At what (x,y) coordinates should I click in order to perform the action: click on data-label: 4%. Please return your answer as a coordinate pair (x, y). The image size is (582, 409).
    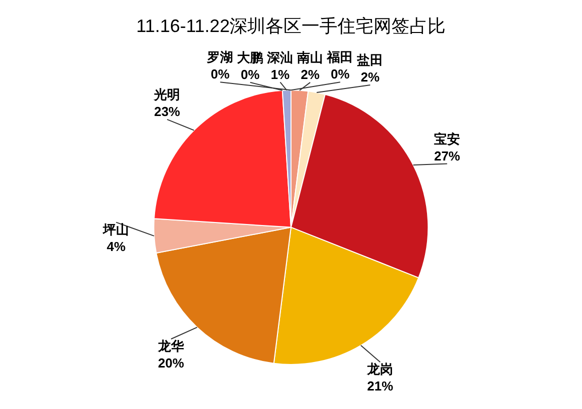
    Looking at the image, I should click on (116, 246).